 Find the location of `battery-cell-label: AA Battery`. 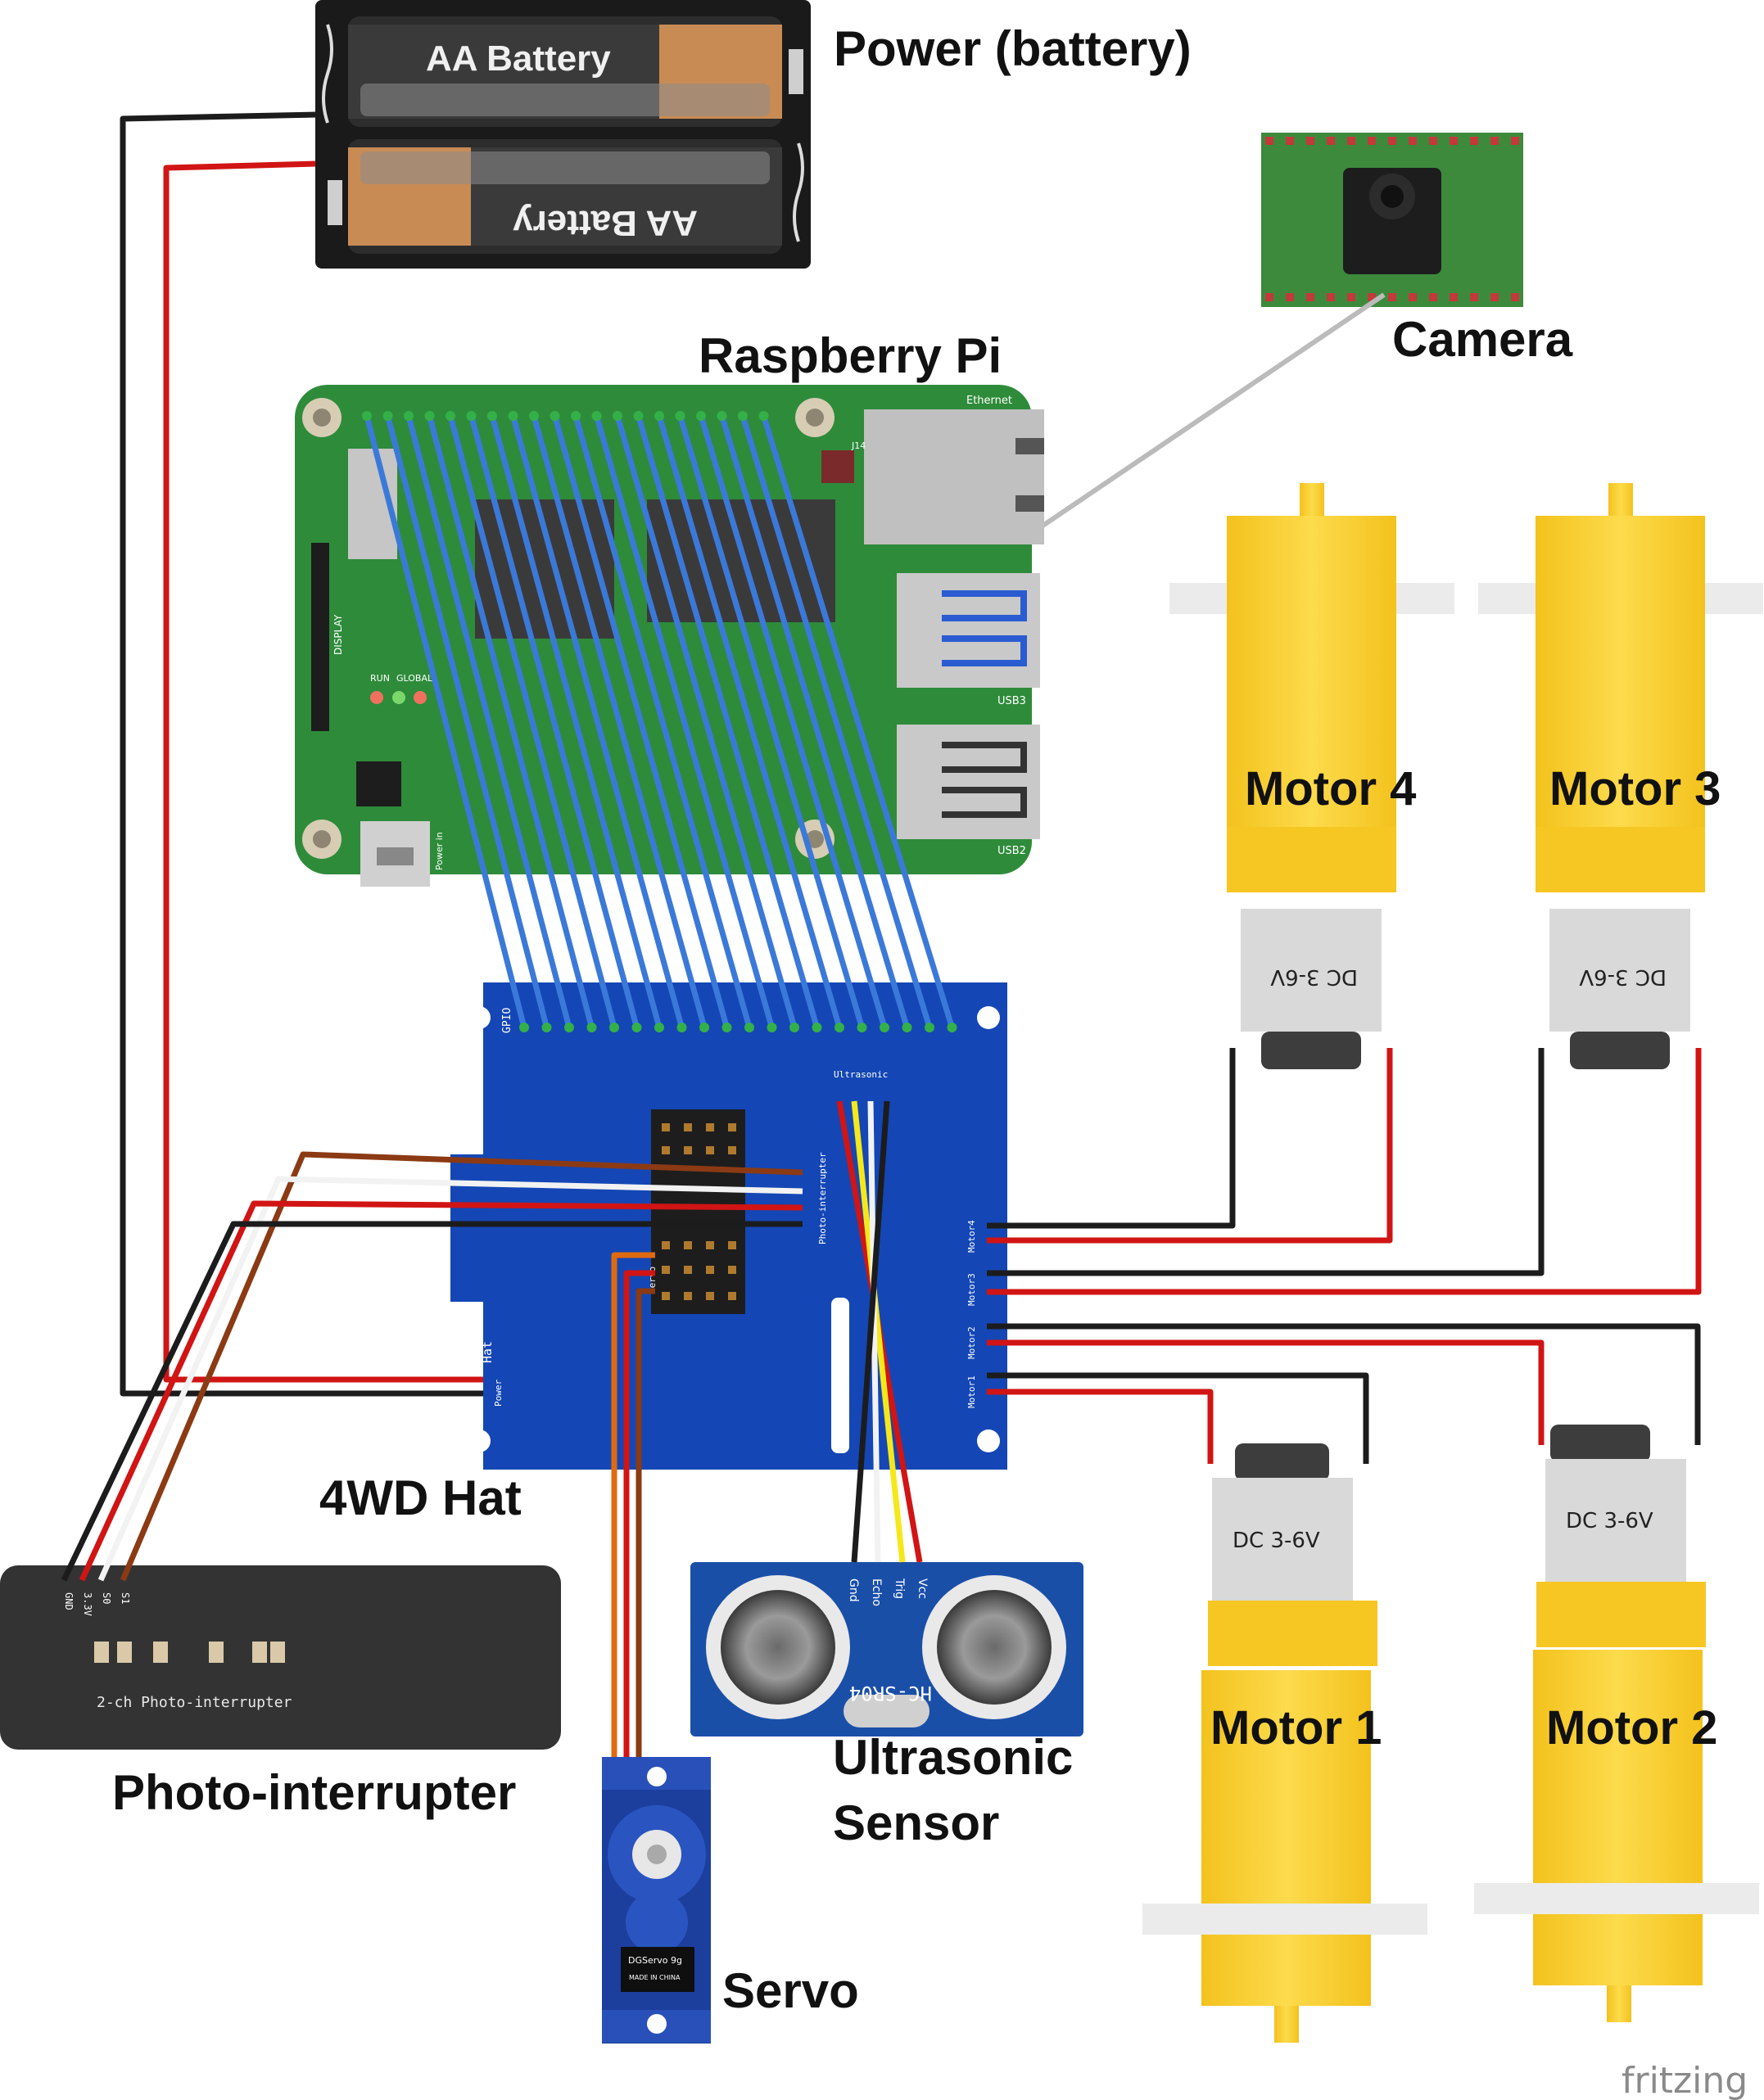

battery-cell-label: AA Battery is located at coordinates (518, 58).